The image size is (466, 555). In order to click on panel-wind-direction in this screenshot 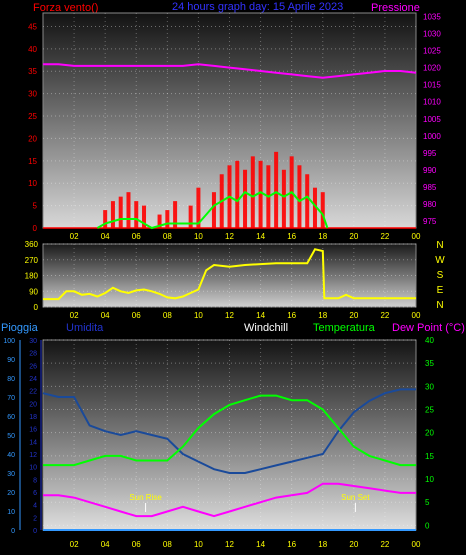, I will do `click(229, 275)`.